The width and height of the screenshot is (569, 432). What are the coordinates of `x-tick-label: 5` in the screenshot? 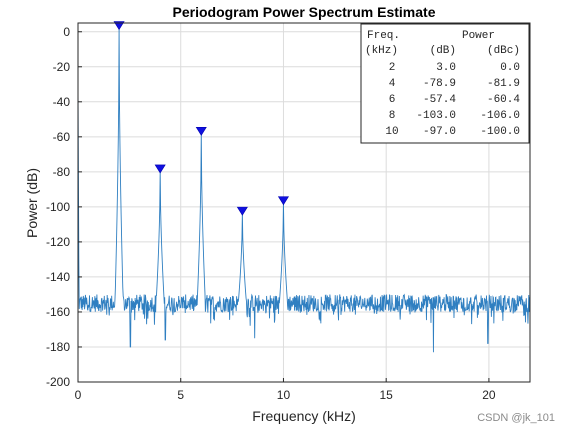 It's located at (180, 395).